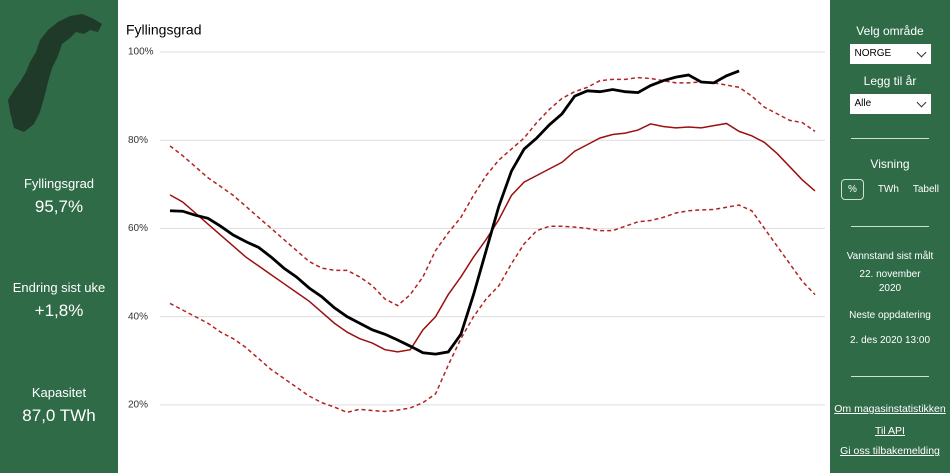 The width and height of the screenshot is (950, 473). I want to click on area-select: NORGE, so click(890, 54).